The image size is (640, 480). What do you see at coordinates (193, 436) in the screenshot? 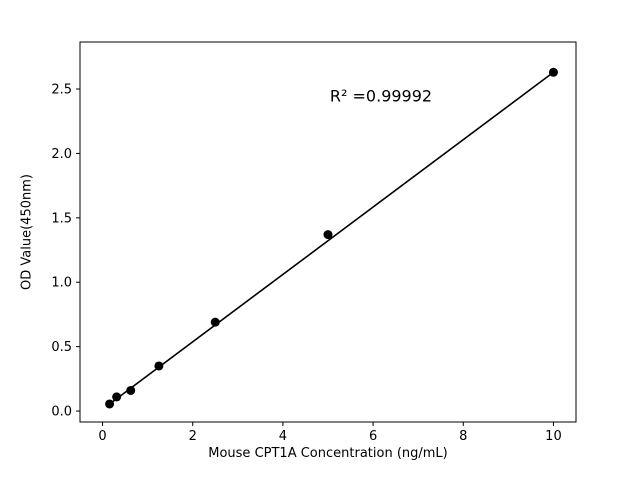
I see `x-tick-label: 2` at bounding box center [193, 436].